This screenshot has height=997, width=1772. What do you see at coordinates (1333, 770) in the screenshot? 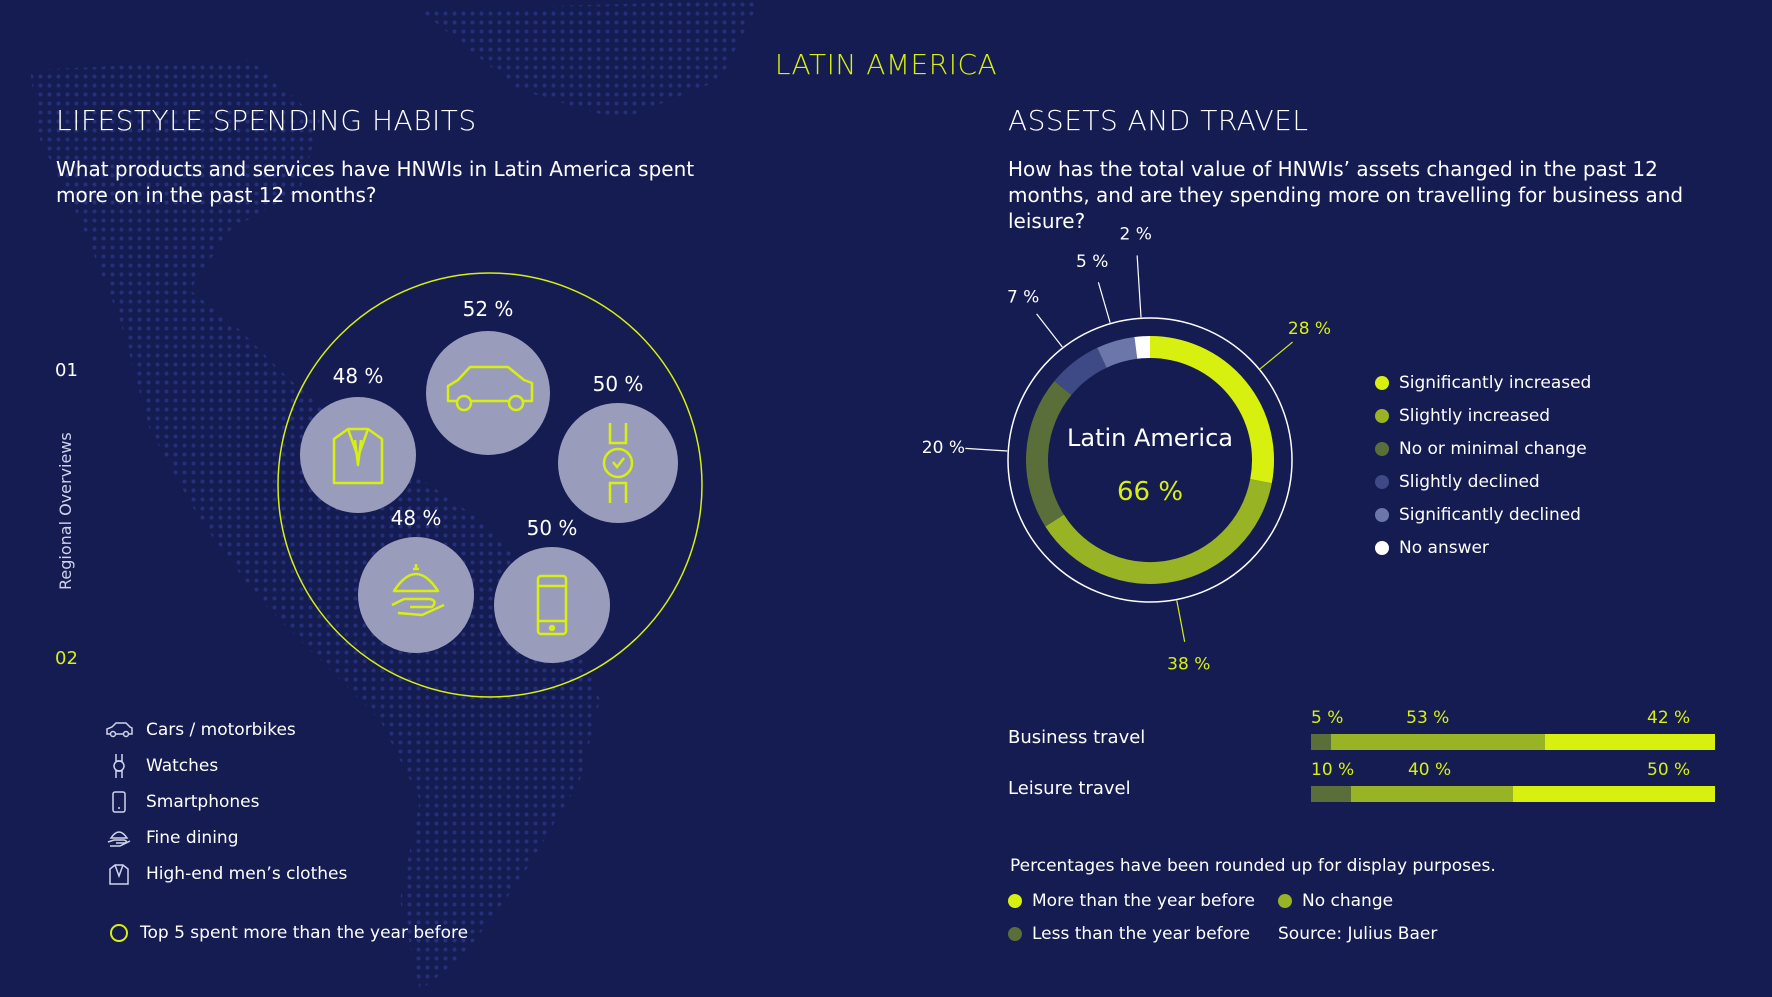
I see `bar-data-label: 10 %` at bounding box center [1333, 770].